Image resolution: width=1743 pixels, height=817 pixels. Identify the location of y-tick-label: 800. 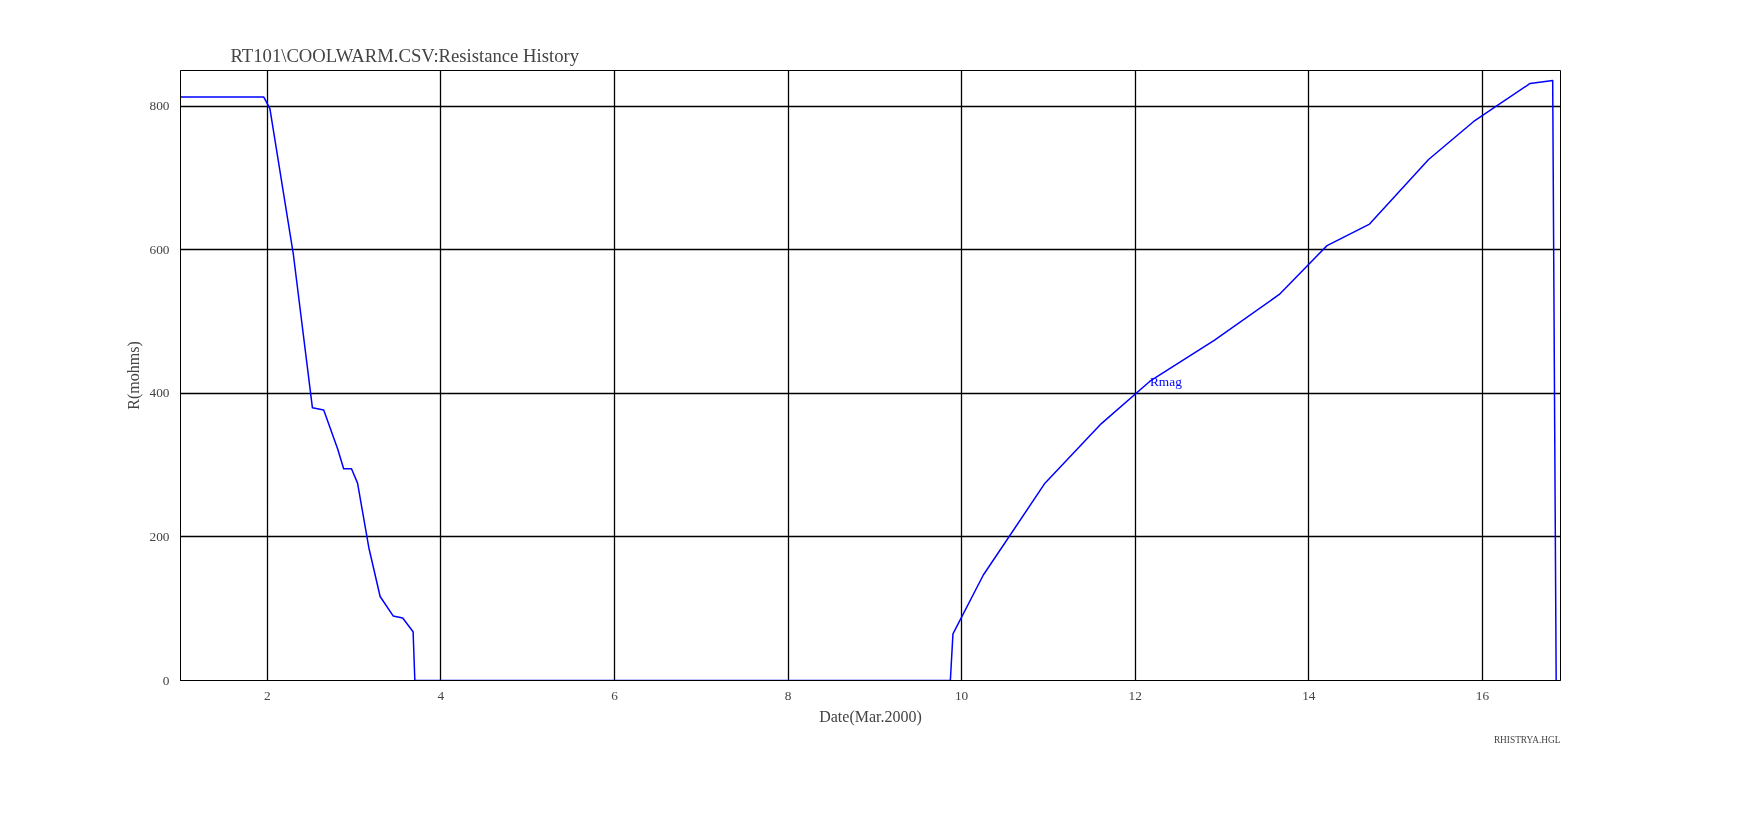
(159, 106).